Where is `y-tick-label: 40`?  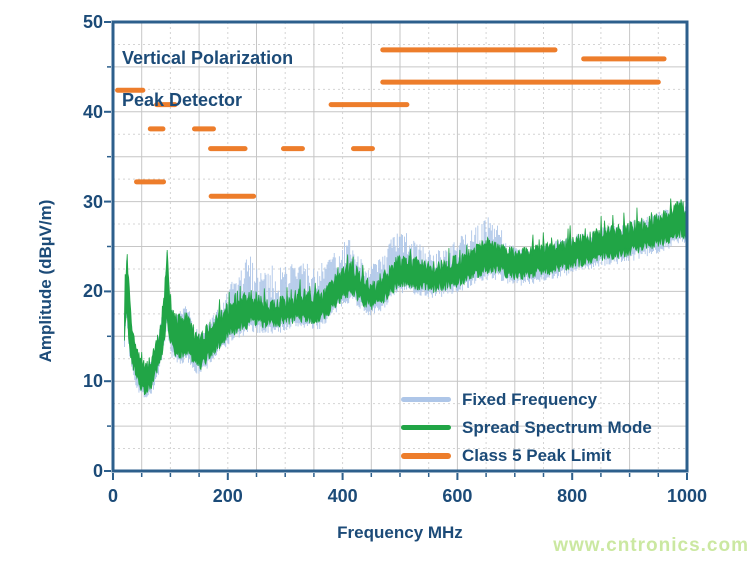 y-tick-label: 40 is located at coordinates (92, 111).